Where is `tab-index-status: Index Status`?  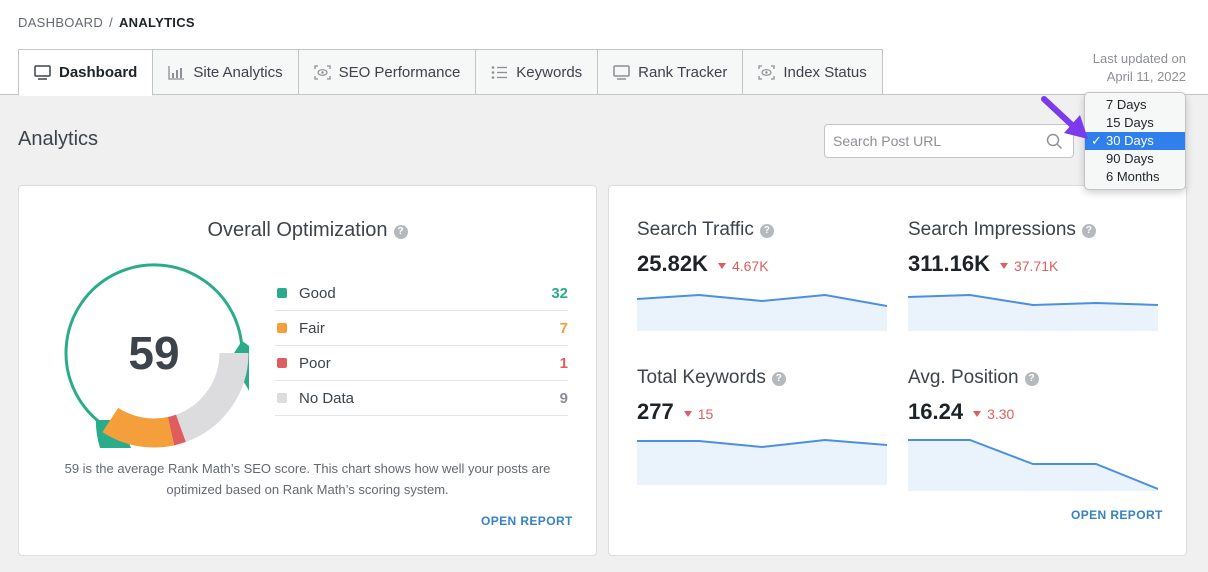 tab-index-status: Index Status is located at coordinates (813, 72).